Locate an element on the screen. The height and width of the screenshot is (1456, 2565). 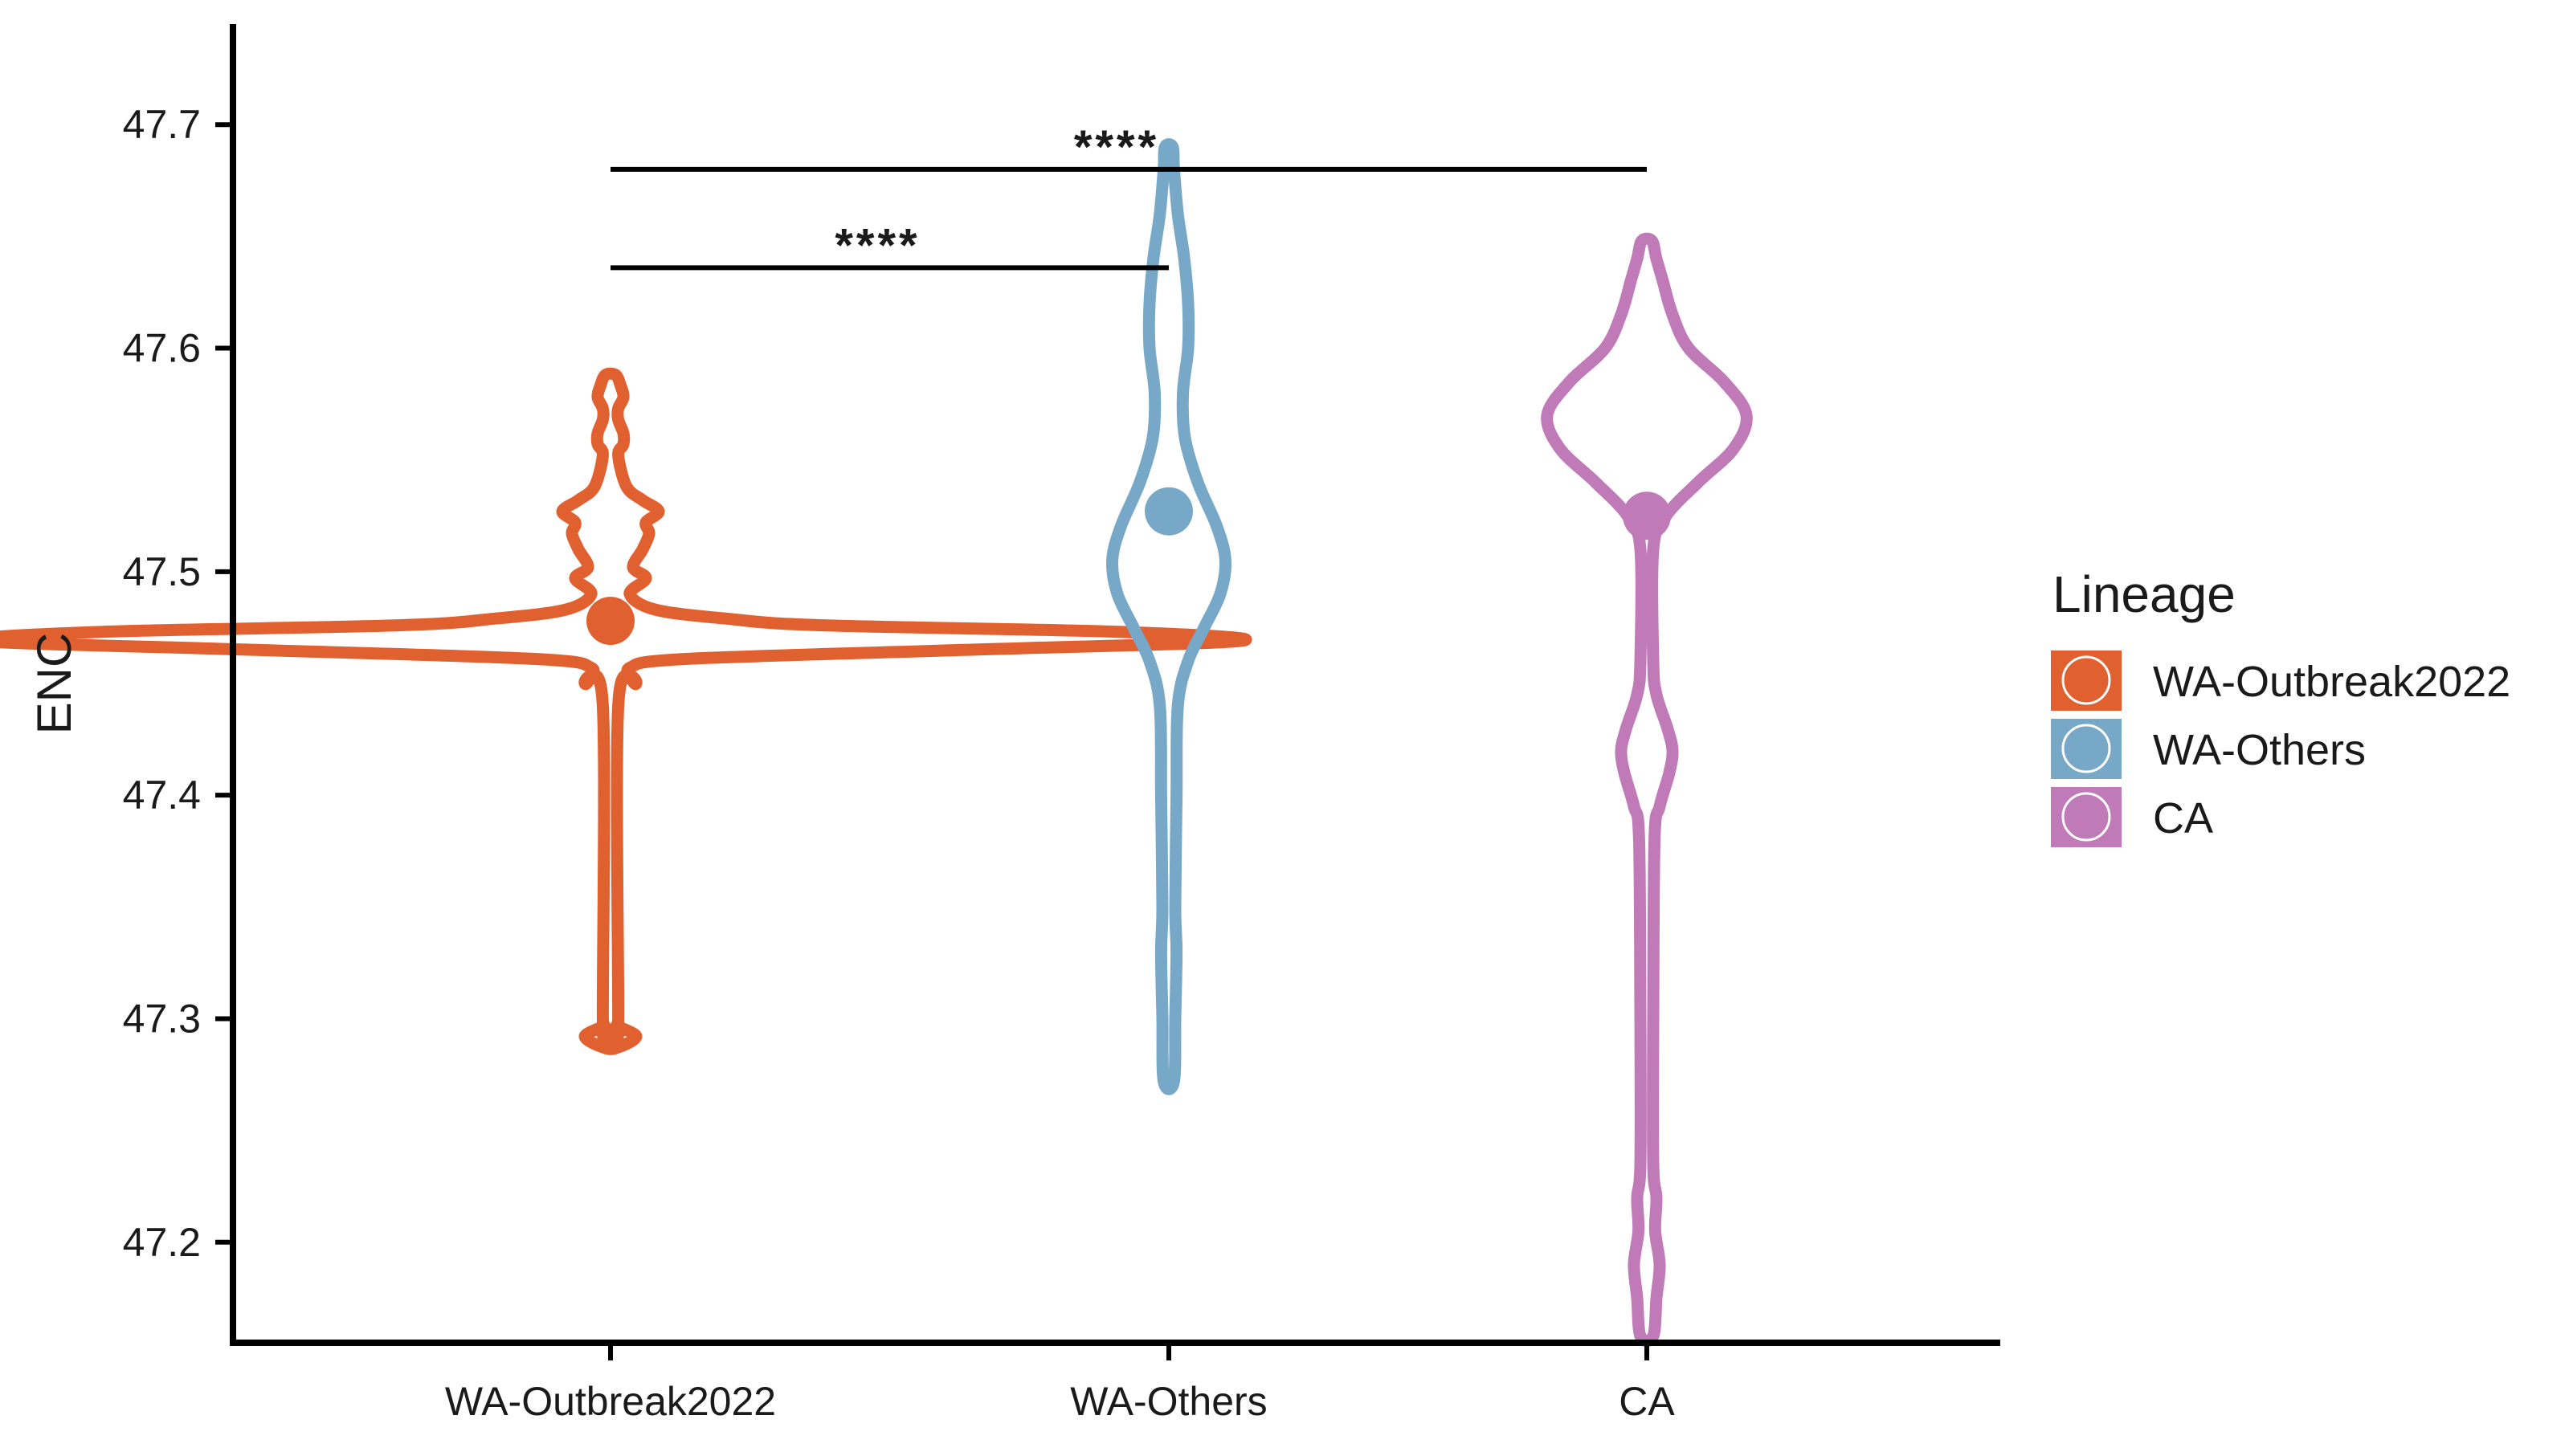
legend-item: WA-Others is located at coordinates (2208, 749).